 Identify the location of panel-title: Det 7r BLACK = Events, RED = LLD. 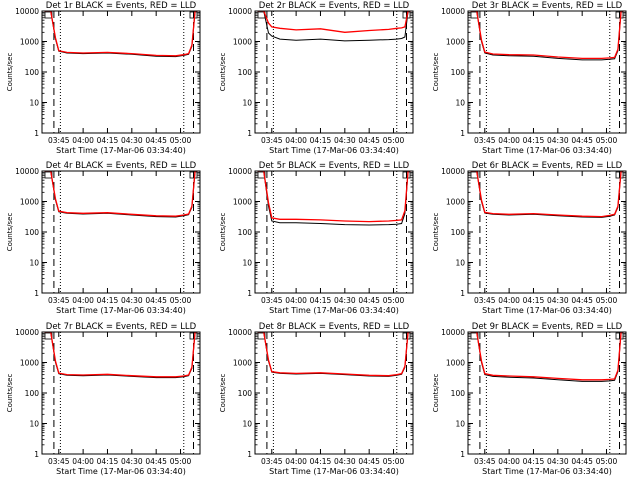
(121, 327).